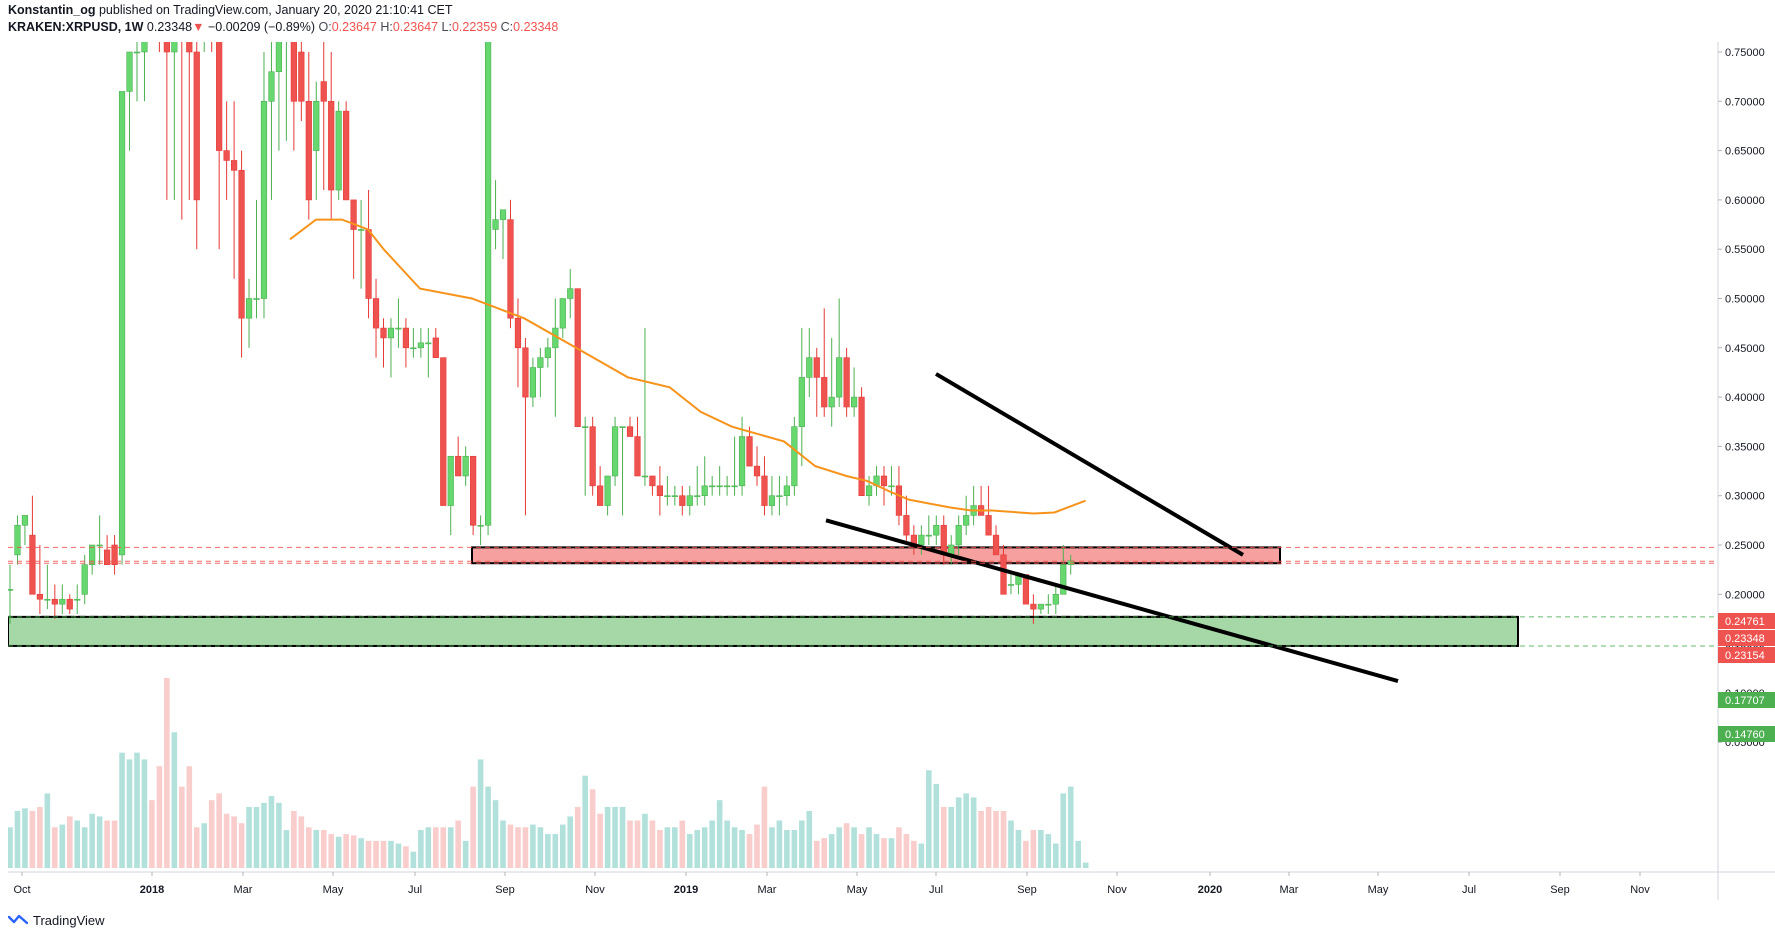 The image size is (1775, 933). Describe the element at coordinates (1745, 201) in the screenshot. I see `price-tick-label: 0.60000` at that location.